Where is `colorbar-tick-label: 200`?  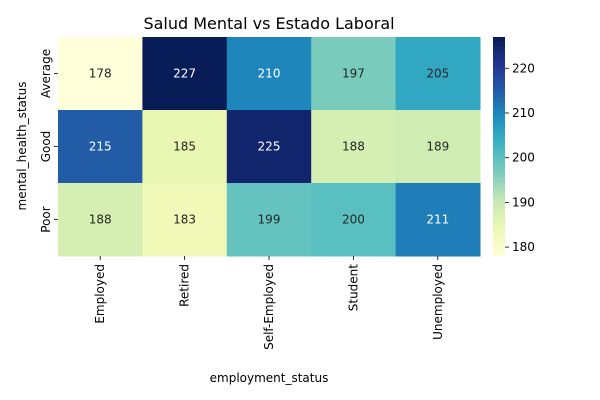 colorbar-tick-label: 200 is located at coordinates (523, 158).